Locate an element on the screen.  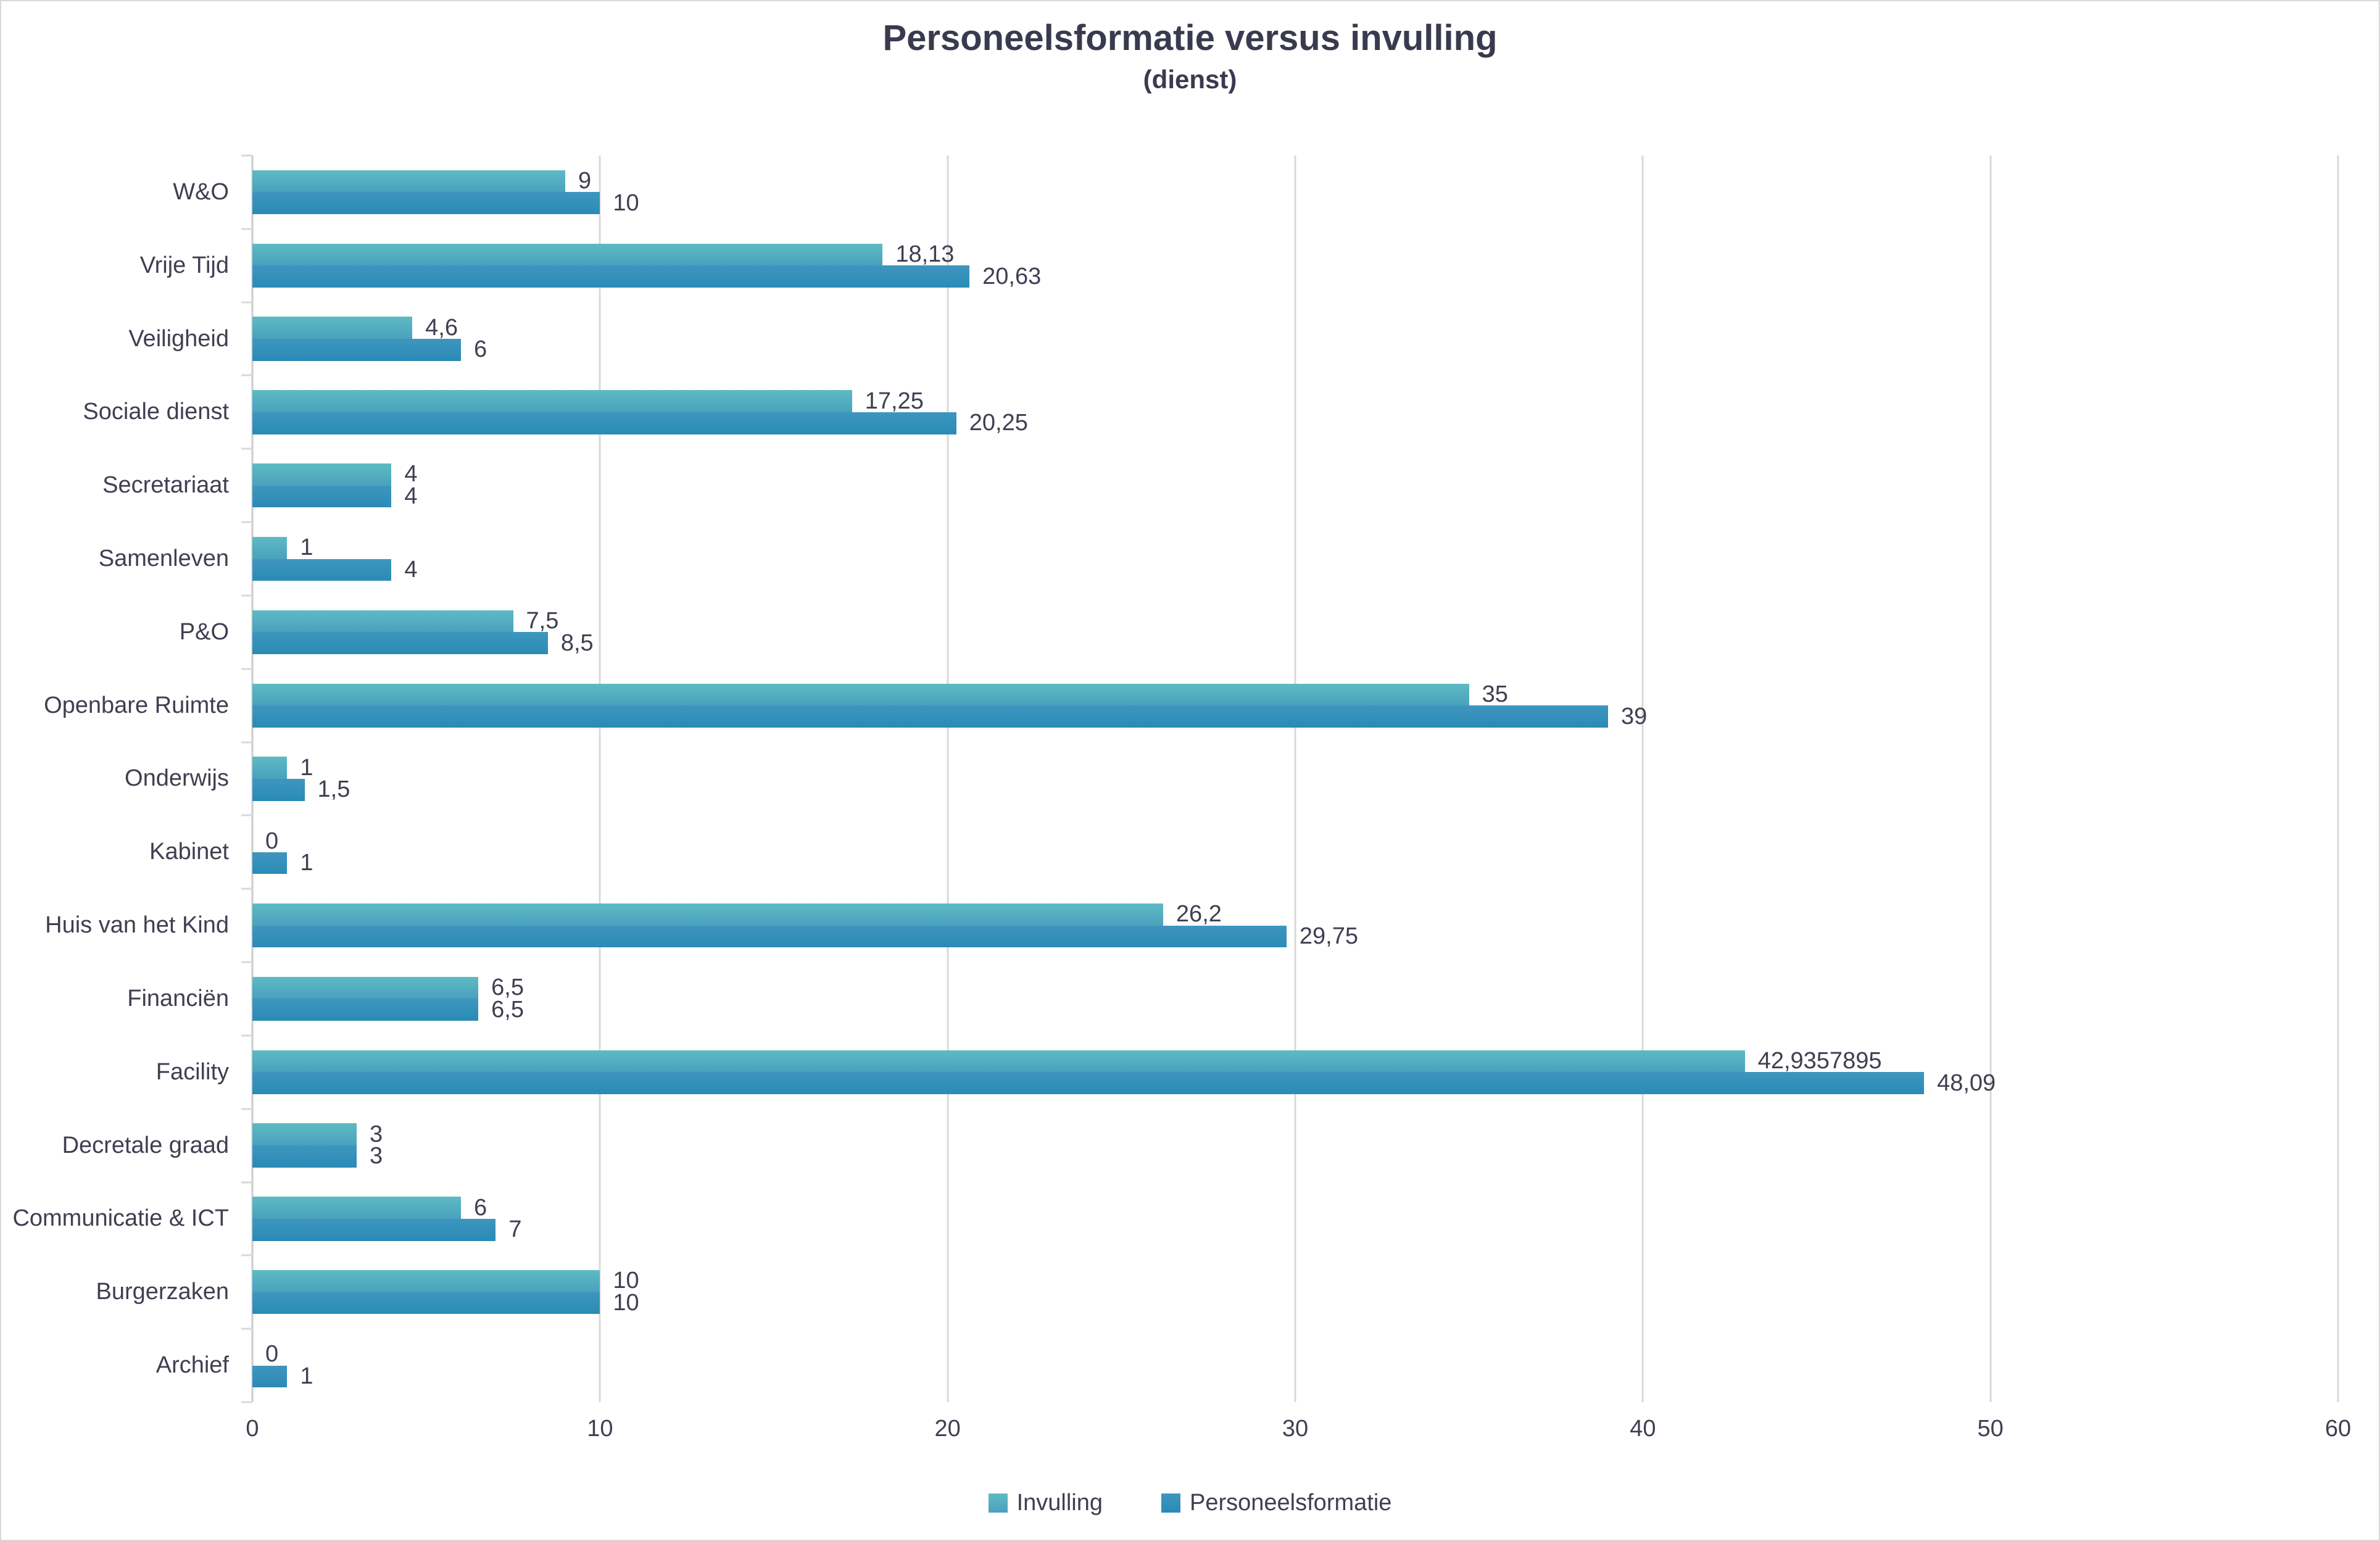
value-label-invulling: 10 is located at coordinates (626, 1281).